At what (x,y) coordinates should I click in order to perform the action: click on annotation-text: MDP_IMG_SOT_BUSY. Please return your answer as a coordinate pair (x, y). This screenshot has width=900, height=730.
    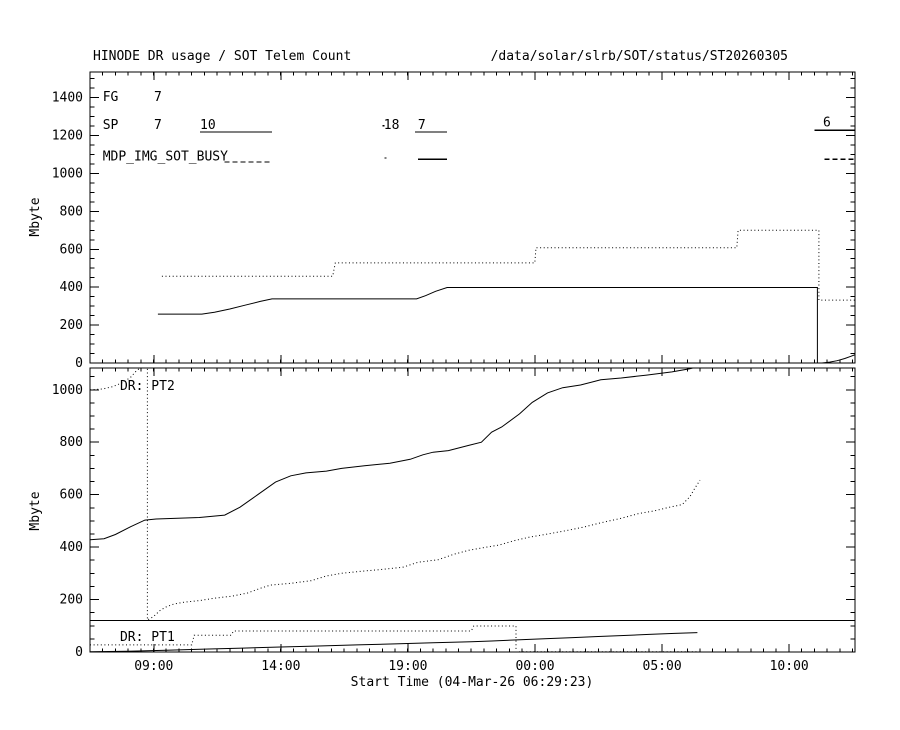
    Looking at the image, I should click on (165, 157).